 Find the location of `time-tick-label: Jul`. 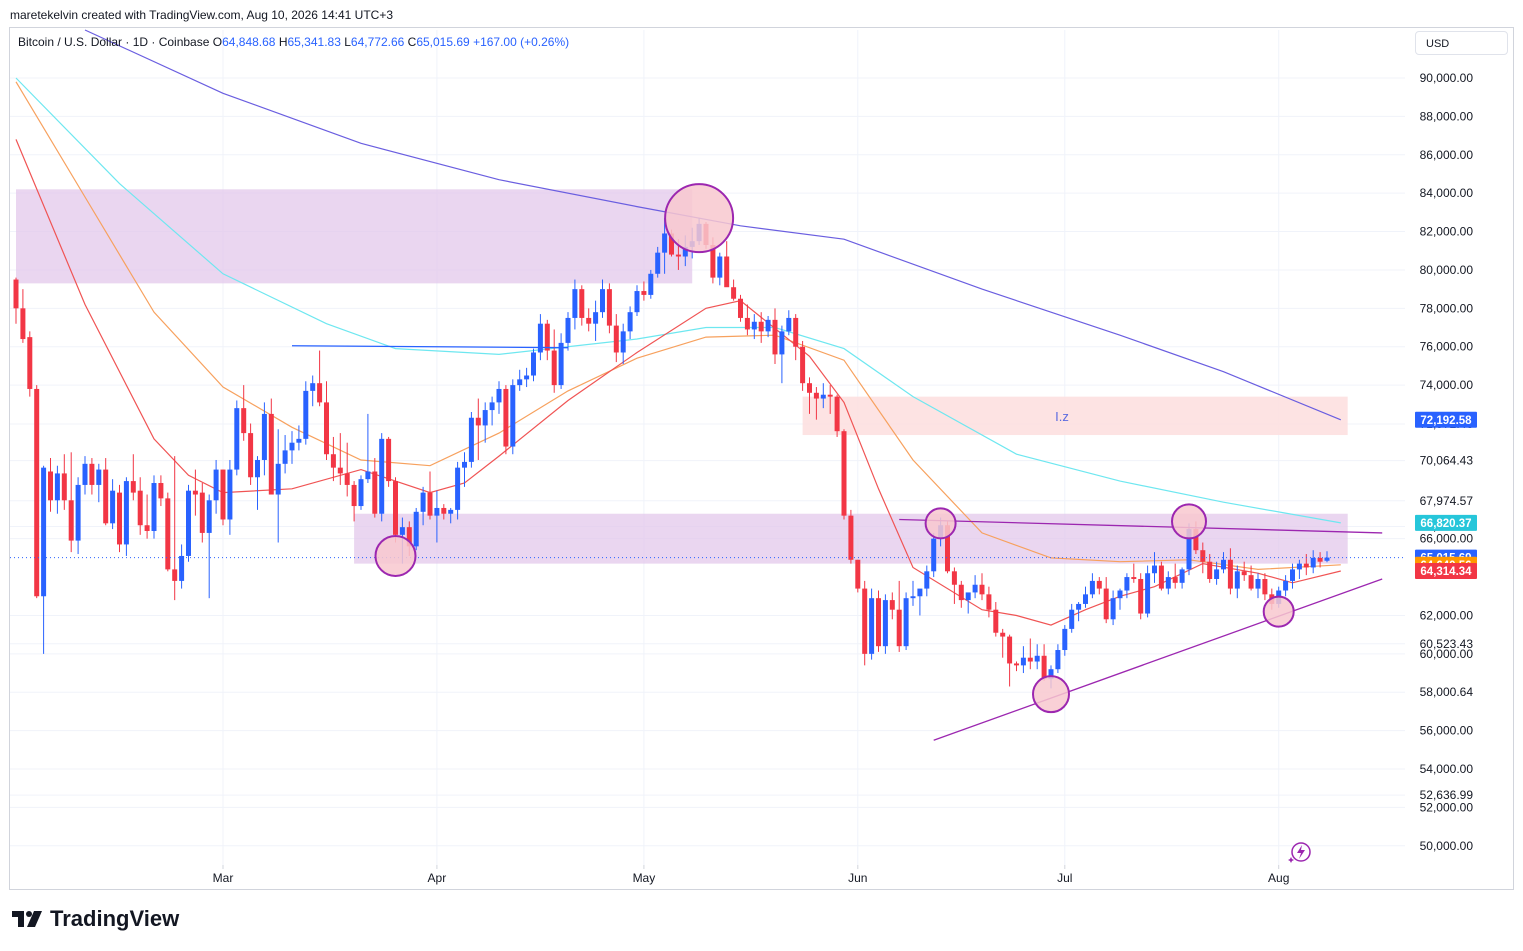

time-tick-label: Jul is located at coordinates (1064, 878).